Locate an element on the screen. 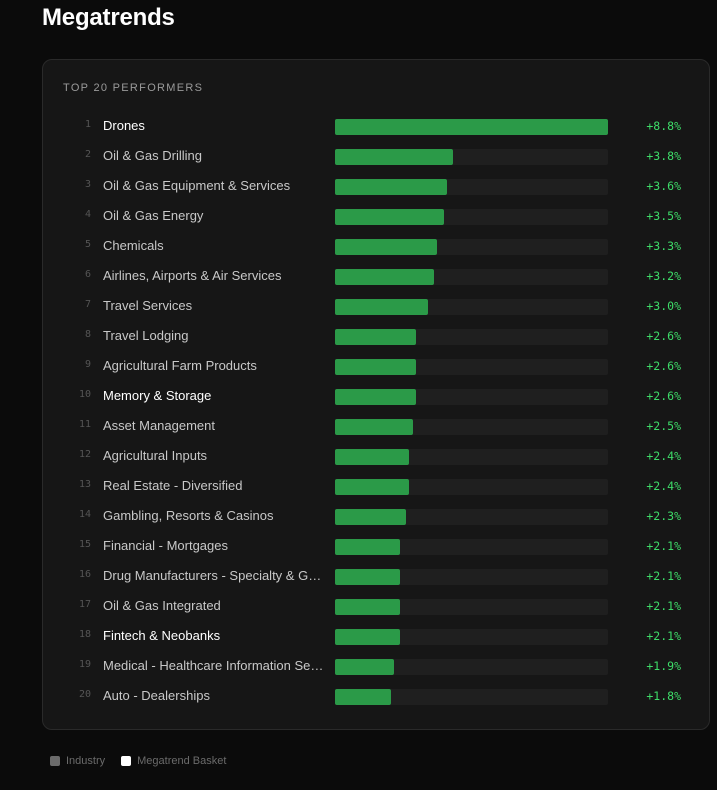 The width and height of the screenshot is (717, 790). performer-row: 13 Real Estate - Diversified +2.4% is located at coordinates (376, 486).